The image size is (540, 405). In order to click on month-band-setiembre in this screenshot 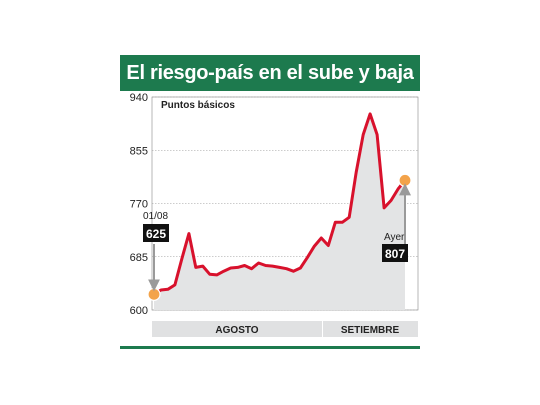, I will do `click(370, 329)`.